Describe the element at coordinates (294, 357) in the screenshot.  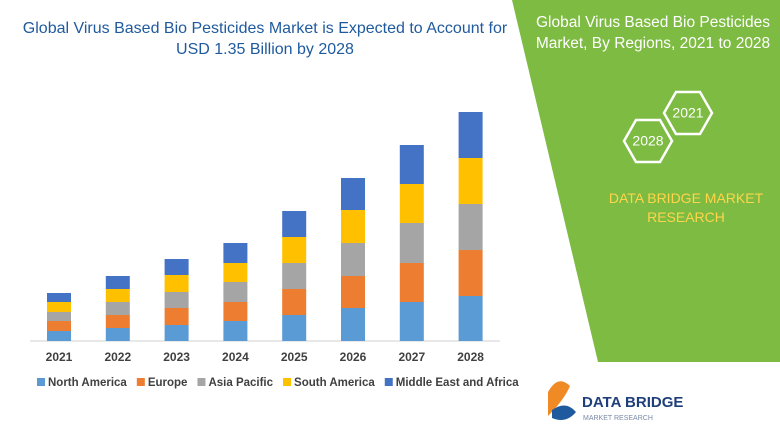
I see `x-tick-label: 2025` at that location.